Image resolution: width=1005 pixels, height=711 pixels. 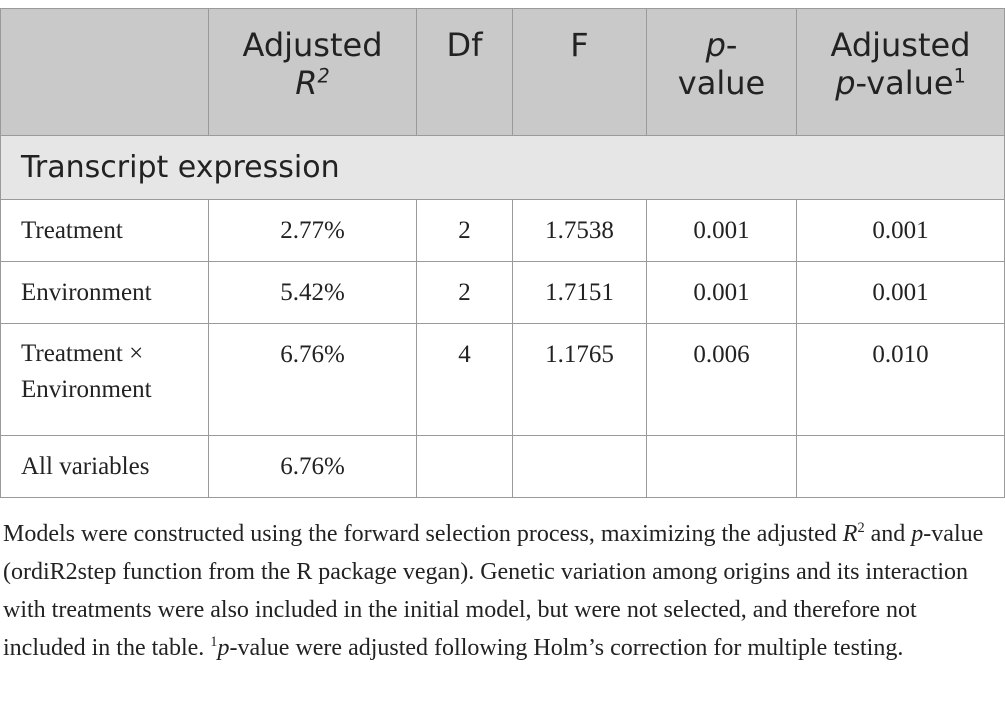 I want to click on cell-pvalue: 0.006, so click(x=721, y=379).